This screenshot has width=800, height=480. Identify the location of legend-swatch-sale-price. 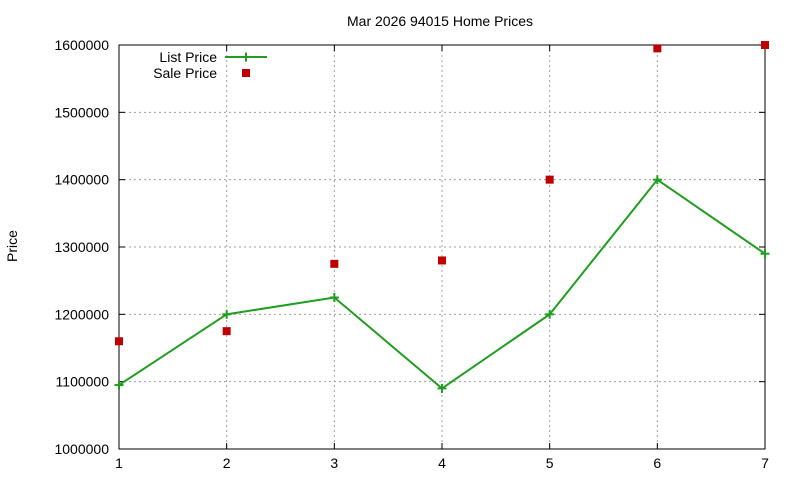
(246, 73).